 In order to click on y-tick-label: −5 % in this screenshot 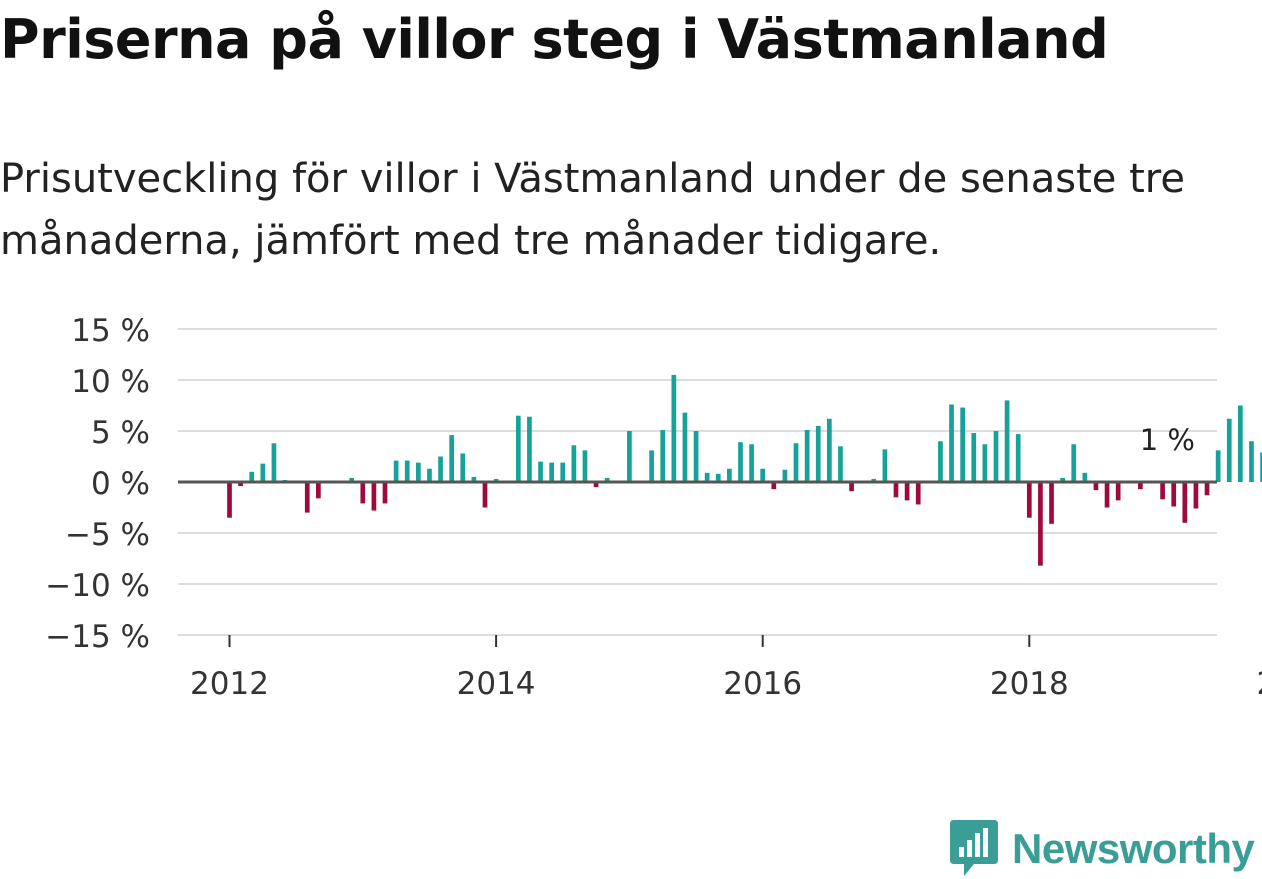, I will do `click(107, 535)`.